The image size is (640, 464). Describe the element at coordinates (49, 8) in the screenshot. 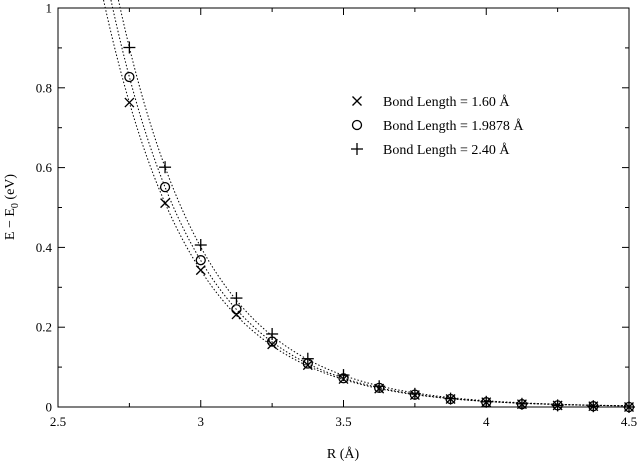

I see `y-tick-label: 1` at that location.